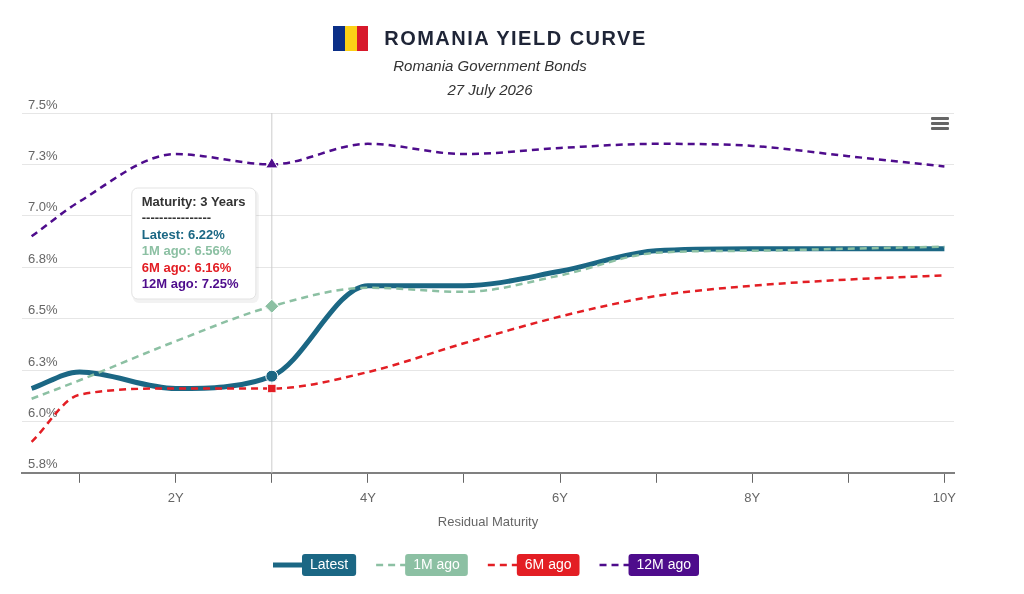 The width and height of the screenshot is (1024, 594). Describe the element at coordinates (43, 310) in the screenshot. I see `y-tick-label: 6.5%` at that location.